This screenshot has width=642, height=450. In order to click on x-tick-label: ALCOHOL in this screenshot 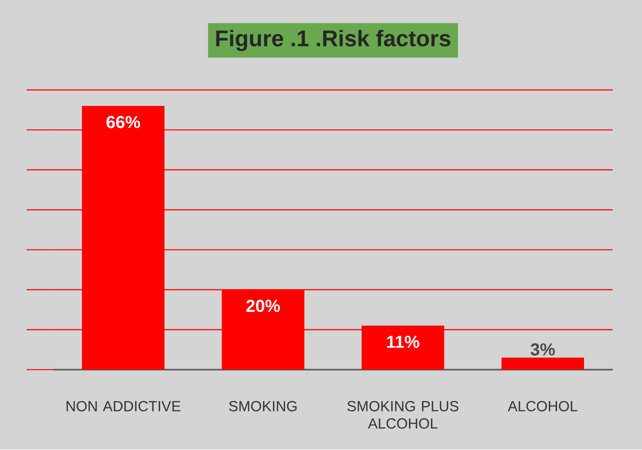, I will do `click(543, 406)`.